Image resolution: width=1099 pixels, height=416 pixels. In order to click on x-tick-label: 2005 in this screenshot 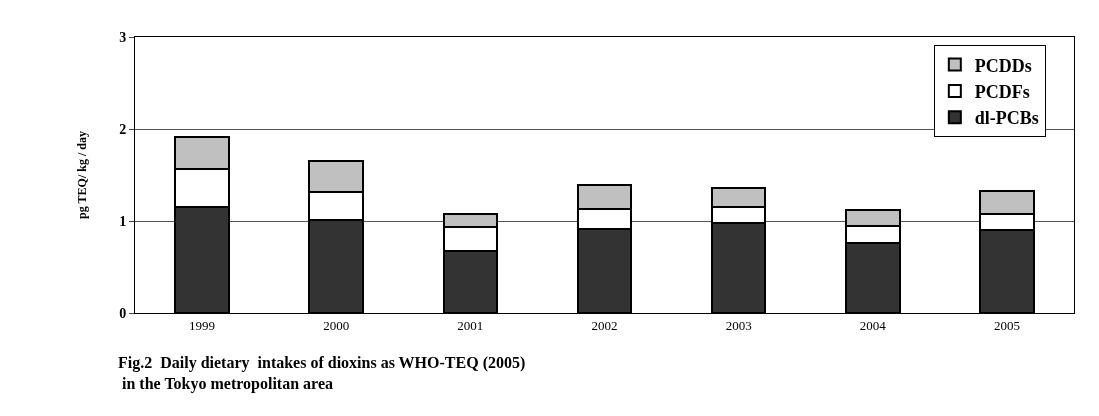, I will do `click(1006, 325)`.